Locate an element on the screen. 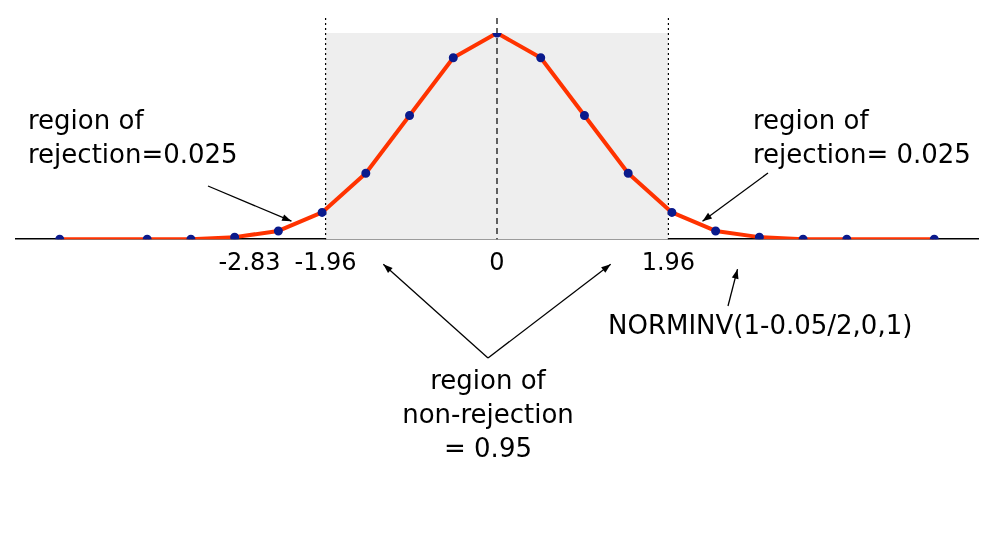  annotation: region of rejection= 0.025 is located at coordinates (862, 137).